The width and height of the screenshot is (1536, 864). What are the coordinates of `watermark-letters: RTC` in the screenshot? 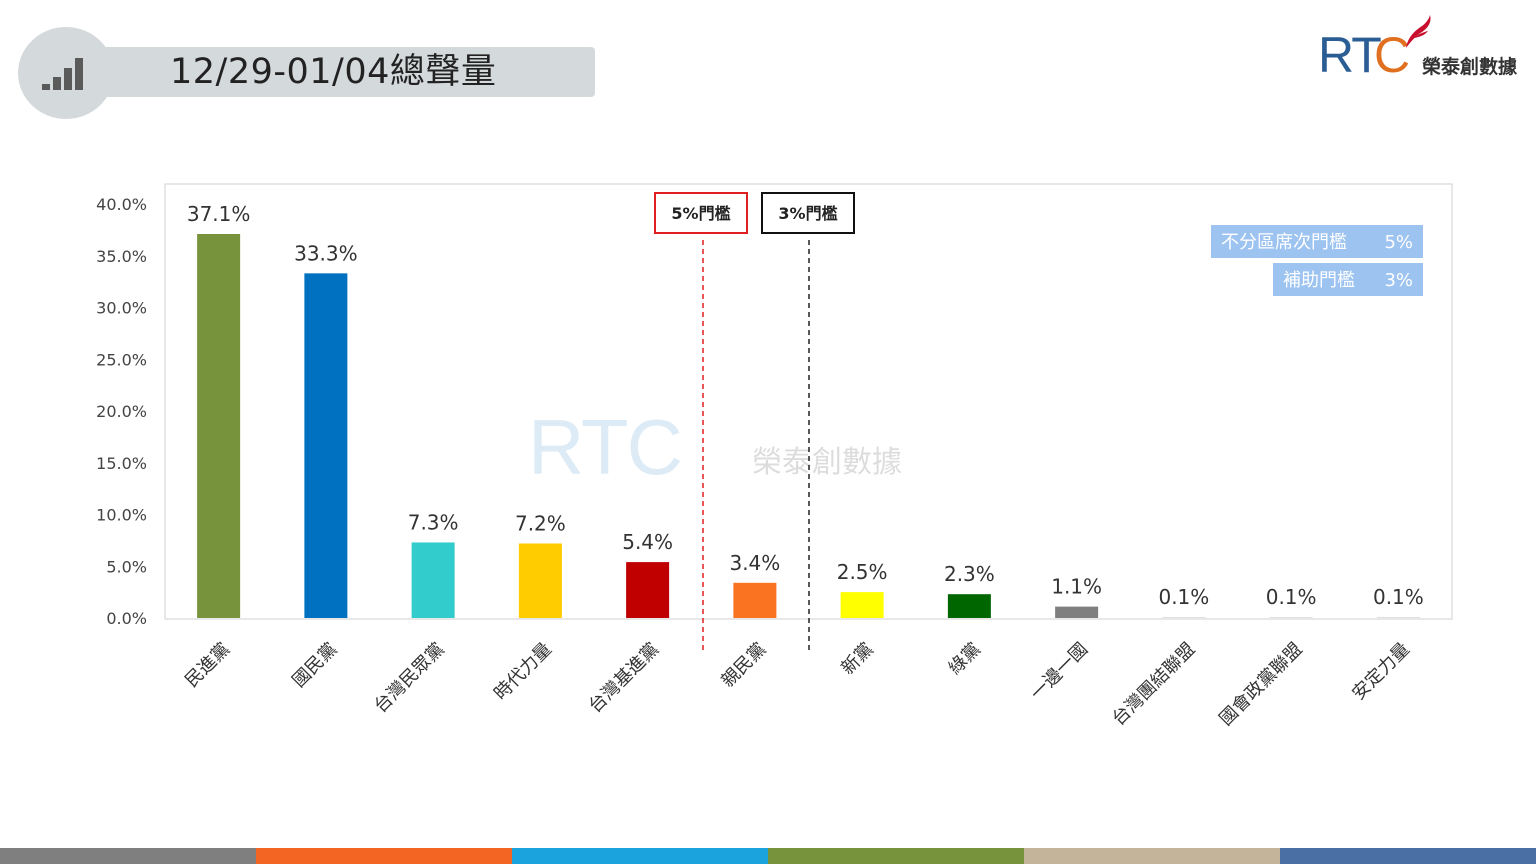 It's located at (604, 447).